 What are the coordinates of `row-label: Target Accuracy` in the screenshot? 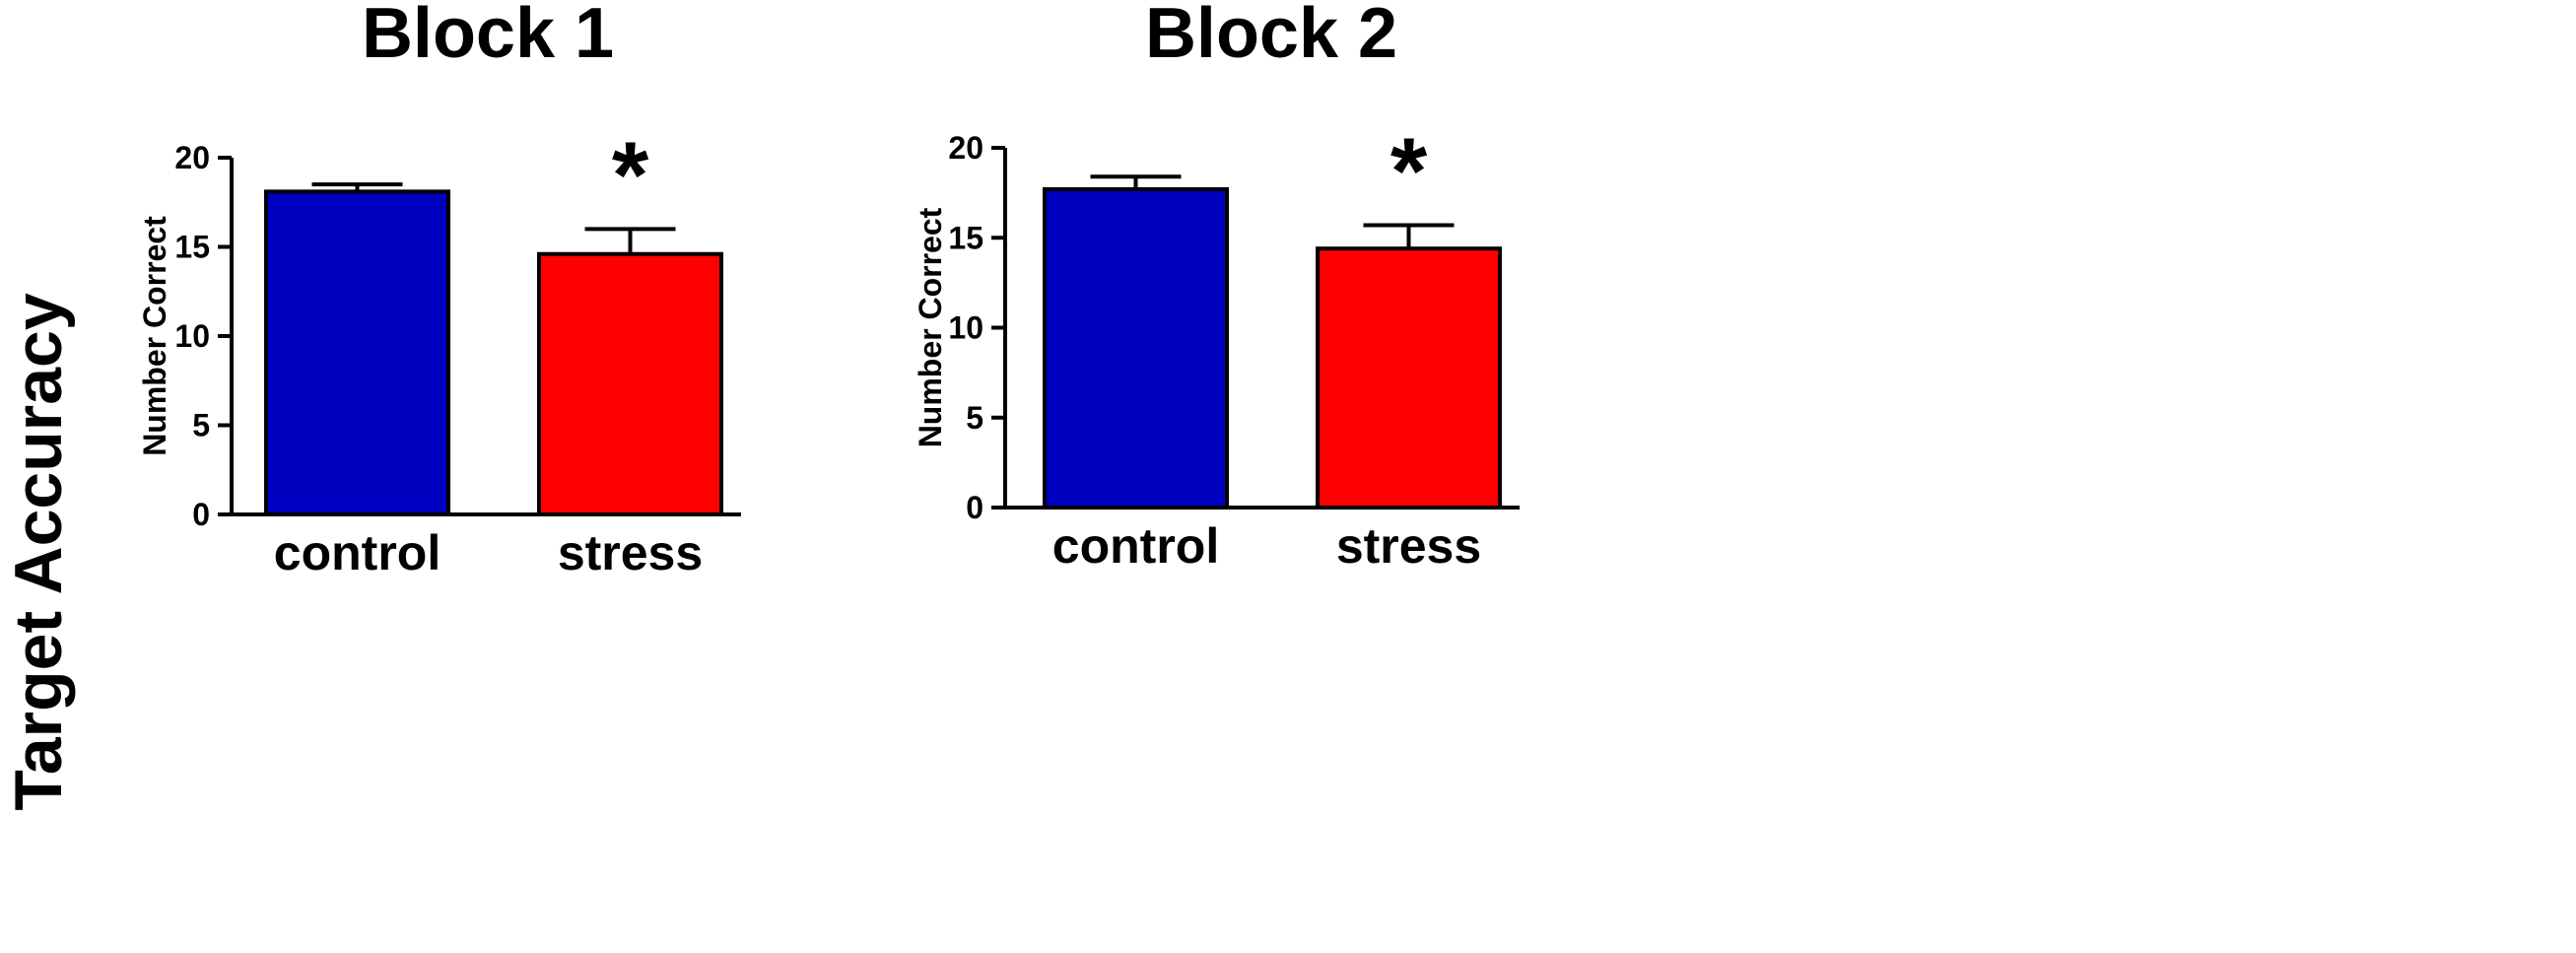 It's located at (38, 552).